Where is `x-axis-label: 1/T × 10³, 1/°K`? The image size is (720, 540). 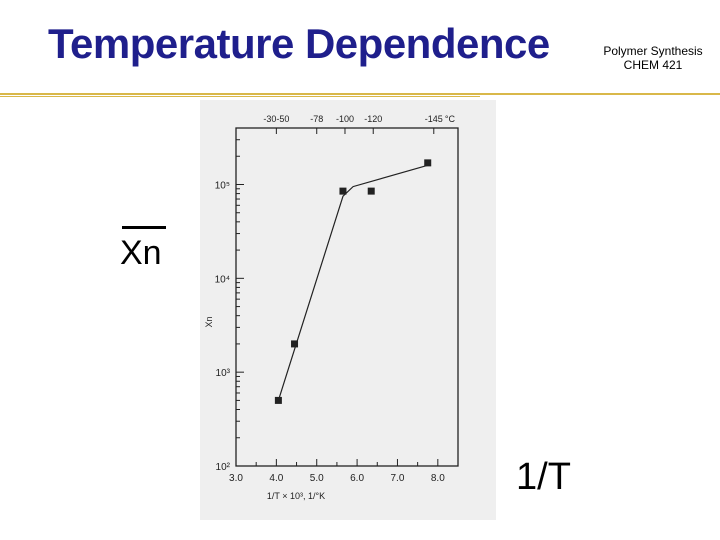
x-axis-label: 1/T × 10³, 1/°K is located at coordinates (296, 496).